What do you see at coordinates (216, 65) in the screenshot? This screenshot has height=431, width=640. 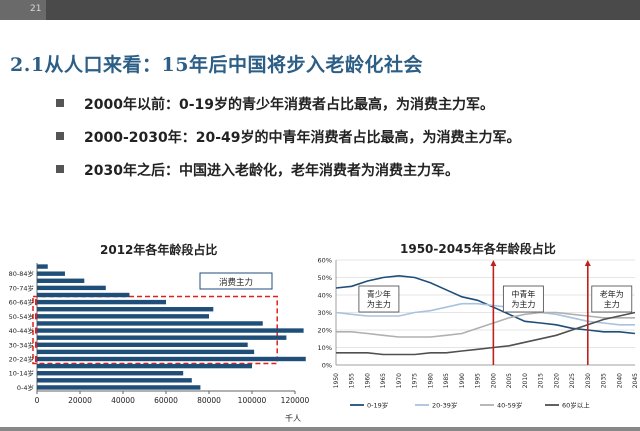 I see `slide-title: 2.1从人口来看：15年后中国将步入老龄化社会` at bounding box center [216, 65].